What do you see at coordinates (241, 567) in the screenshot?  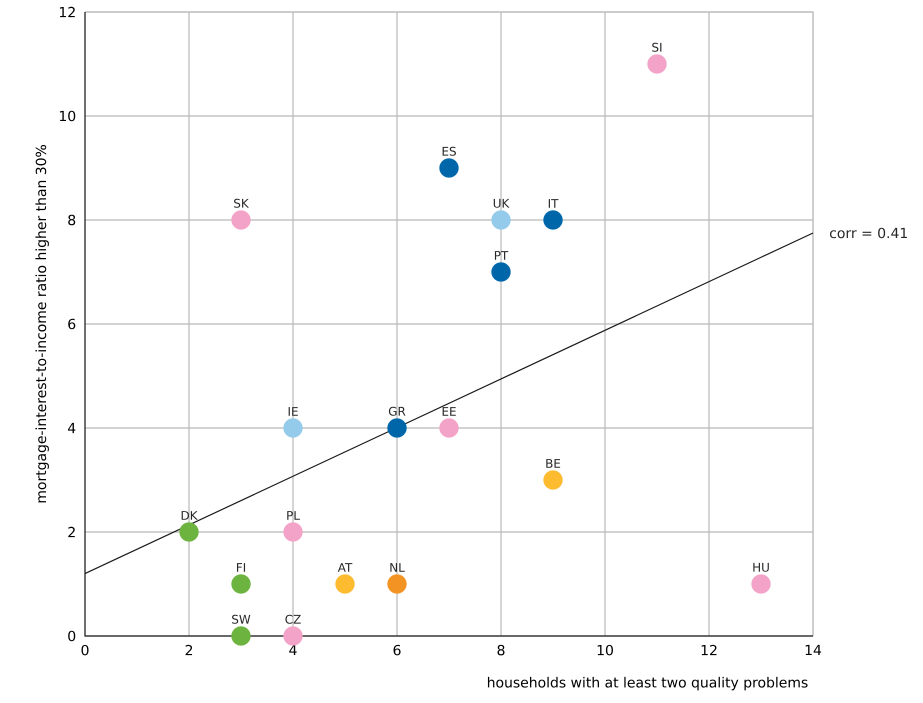 I see `annotation: FI` at bounding box center [241, 567].